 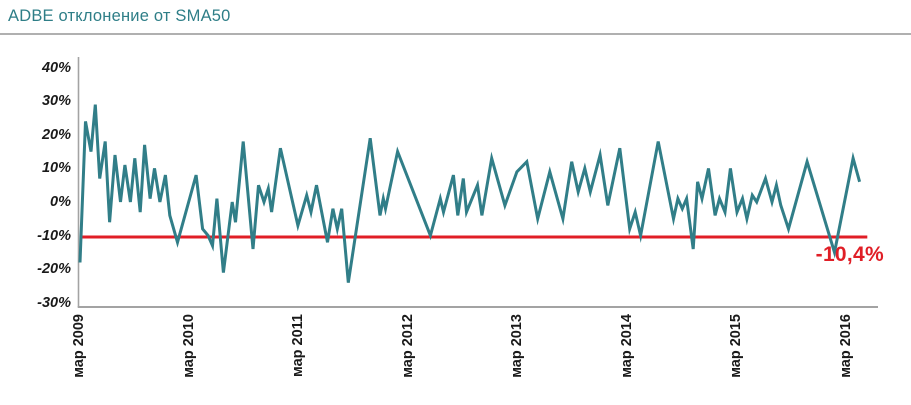 What do you see at coordinates (56, 67) in the screenshot?
I see `y-tick-label: 40%` at bounding box center [56, 67].